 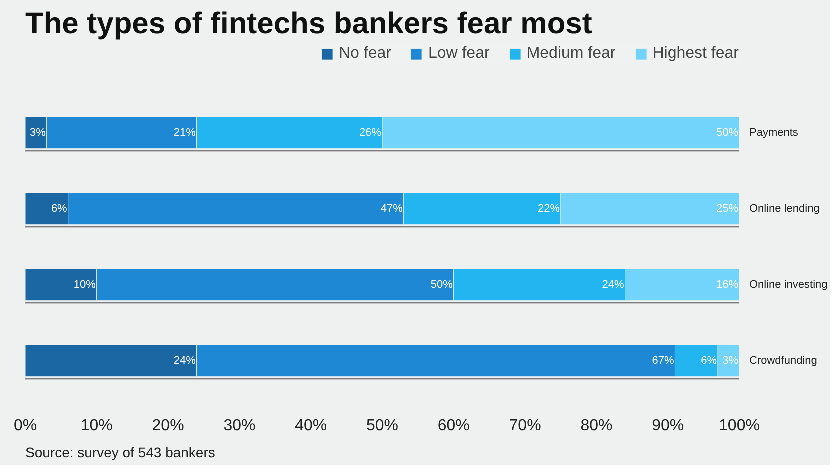 What do you see at coordinates (727, 208) in the screenshot?
I see `data-label: 25%` at bounding box center [727, 208].